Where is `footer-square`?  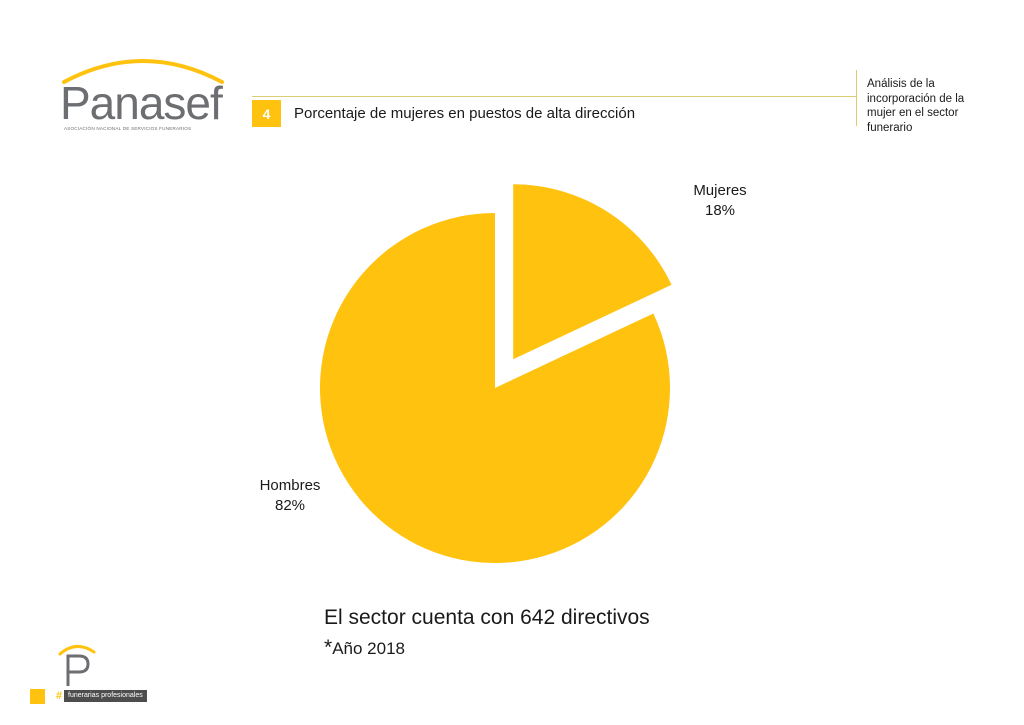
footer-square is located at coordinates (37, 696).